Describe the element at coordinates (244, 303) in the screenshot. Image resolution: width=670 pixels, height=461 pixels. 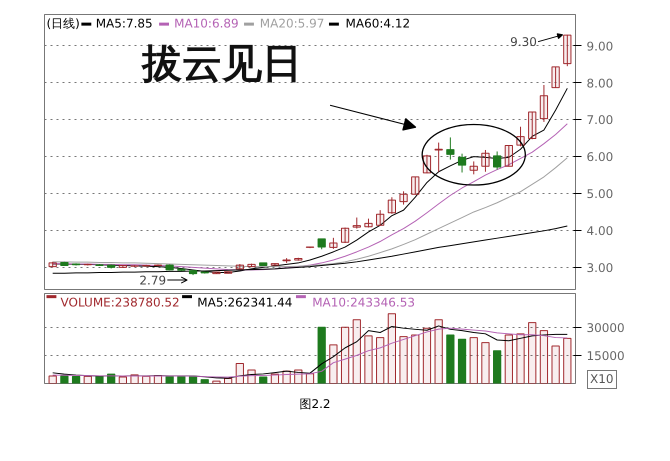
I see `legend-label: MA5:262341.44` at that location.